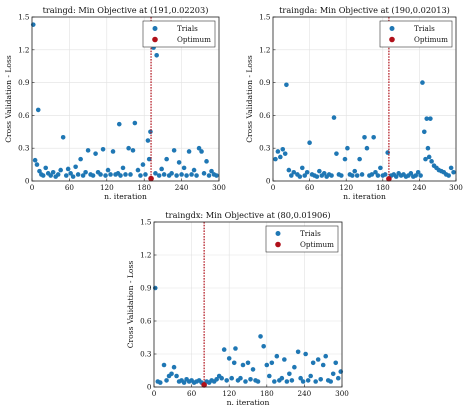 This screenshot has height=414, width=474. What do you see at coordinates (204, 385) in the screenshot?
I see `optimum-point` at bounding box center [204, 385].